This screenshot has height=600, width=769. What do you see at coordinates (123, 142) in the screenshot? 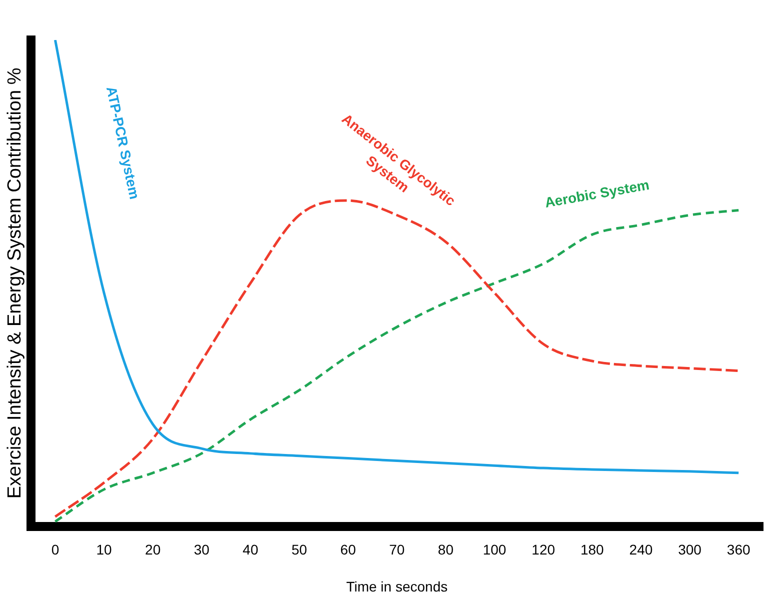
I see `text: ATP-PCR System` at bounding box center [123, 142].